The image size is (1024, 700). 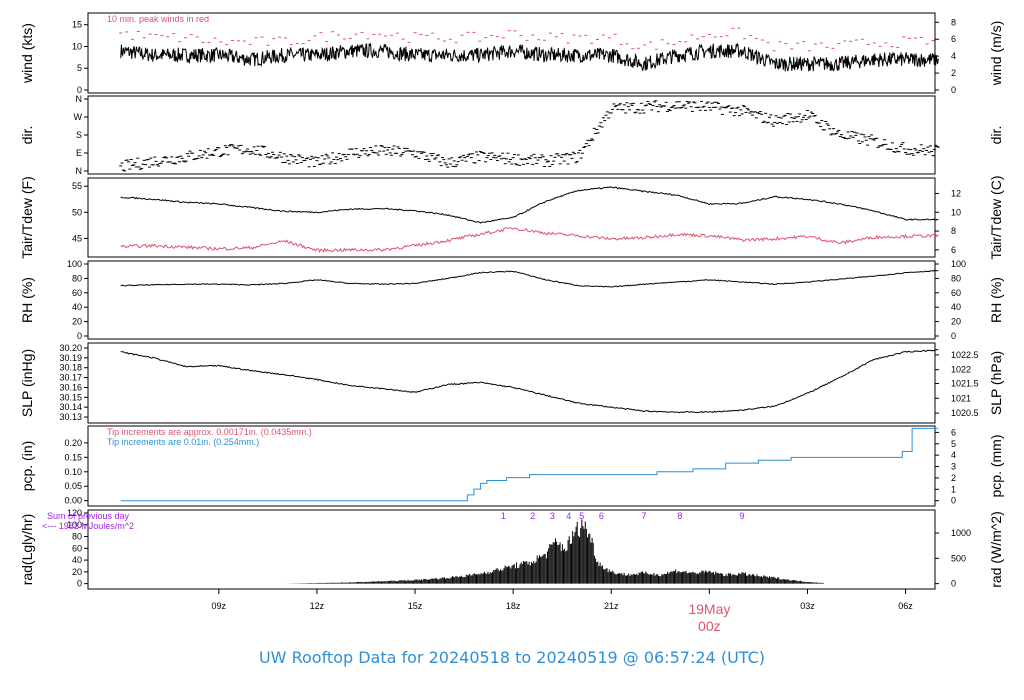 What do you see at coordinates (961, 398) in the screenshot?
I see `ytick-right-label: 1021` at bounding box center [961, 398].